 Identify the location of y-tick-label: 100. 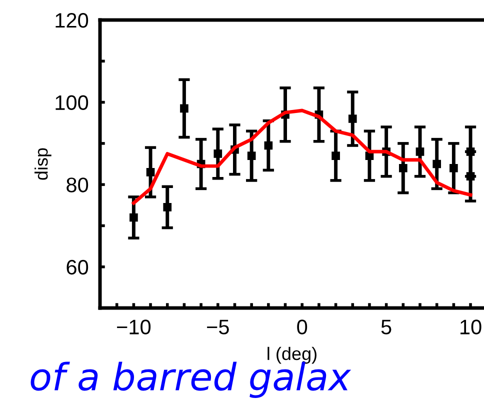
(72, 102).